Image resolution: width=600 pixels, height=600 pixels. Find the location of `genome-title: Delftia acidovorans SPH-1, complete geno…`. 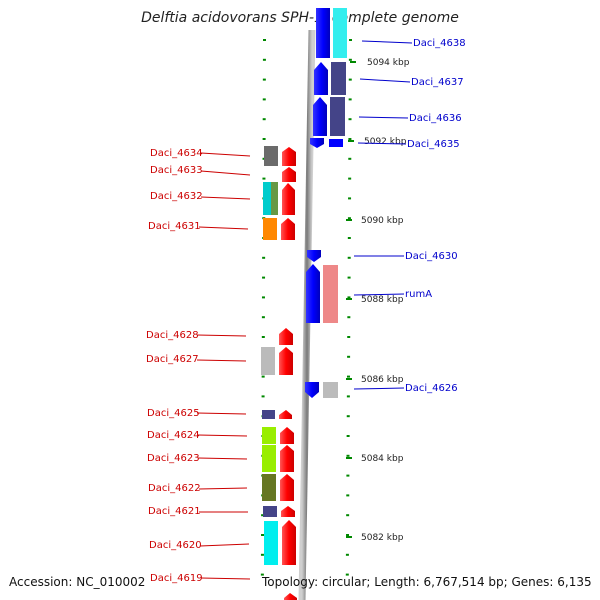

genome-title: Delftia acidovorans SPH-1, complete geno… is located at coordinates (300, 18).